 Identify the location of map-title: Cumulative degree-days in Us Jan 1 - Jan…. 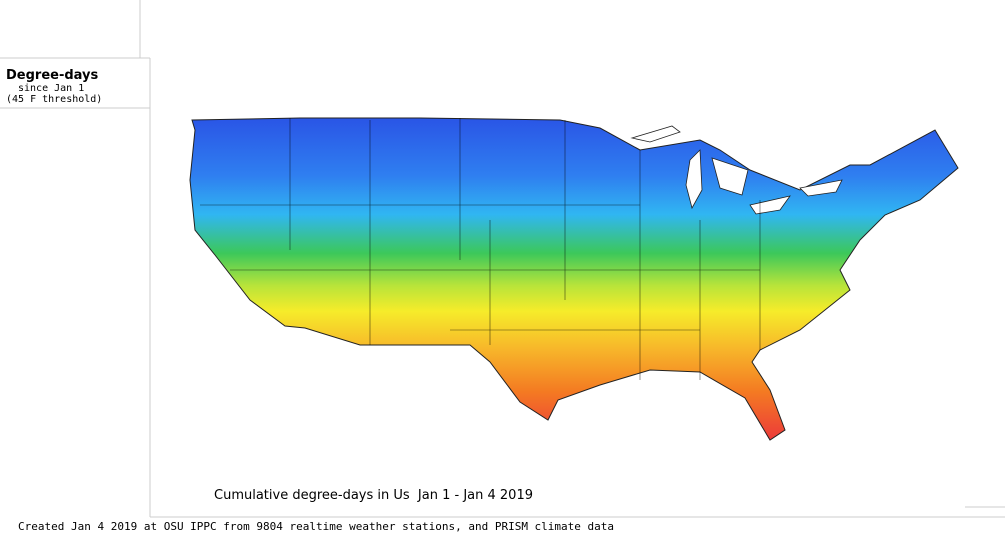
(373, 495).